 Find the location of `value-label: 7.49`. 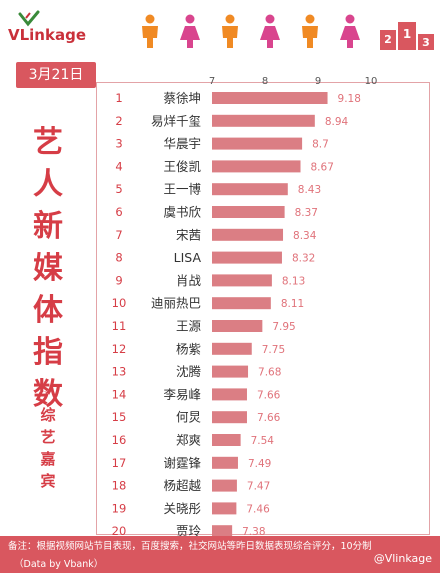

value-label: 7.49 is located at coordinates (259, 464).